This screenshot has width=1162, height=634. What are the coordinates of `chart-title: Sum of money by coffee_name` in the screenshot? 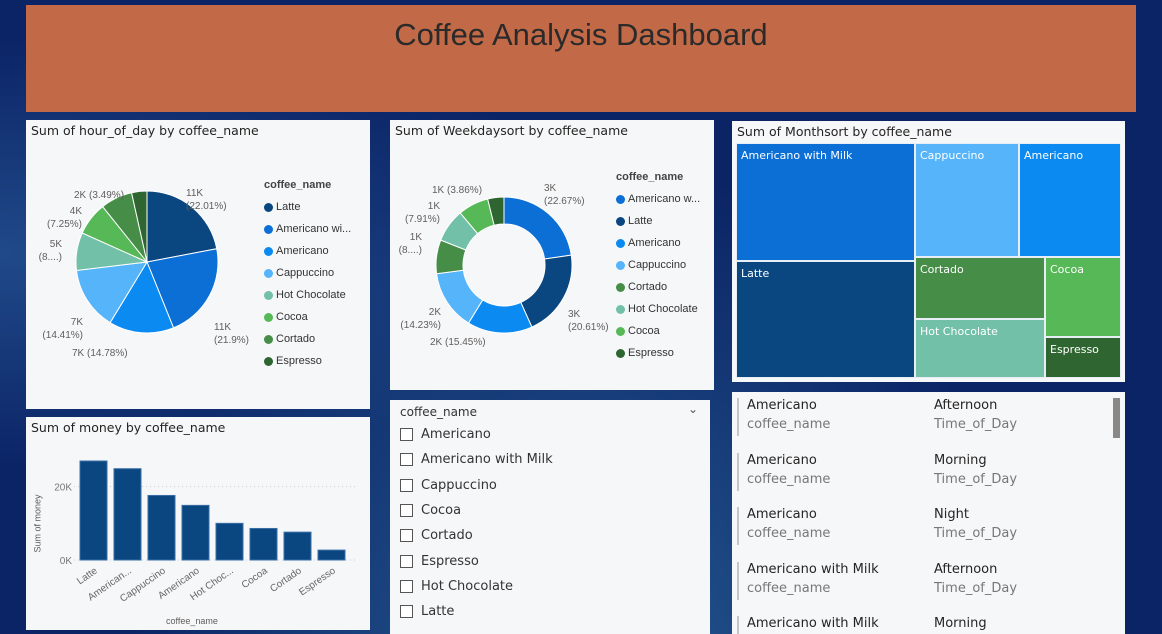 It's located at (128, 427).